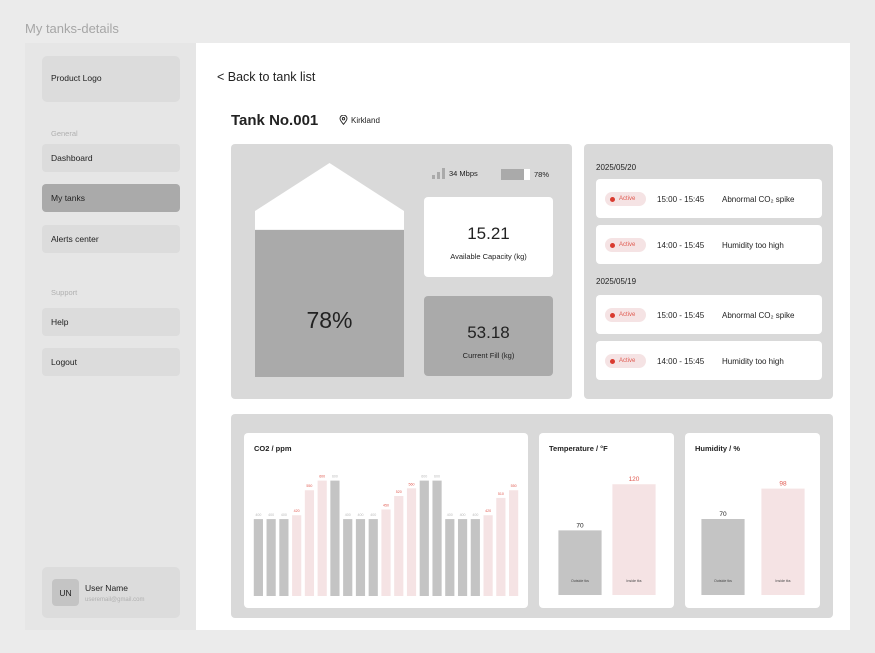  What do you see at coordinates (438, 173) in the screenshot?
I see `signal-strength-icon` at bounding box center [438, 173].